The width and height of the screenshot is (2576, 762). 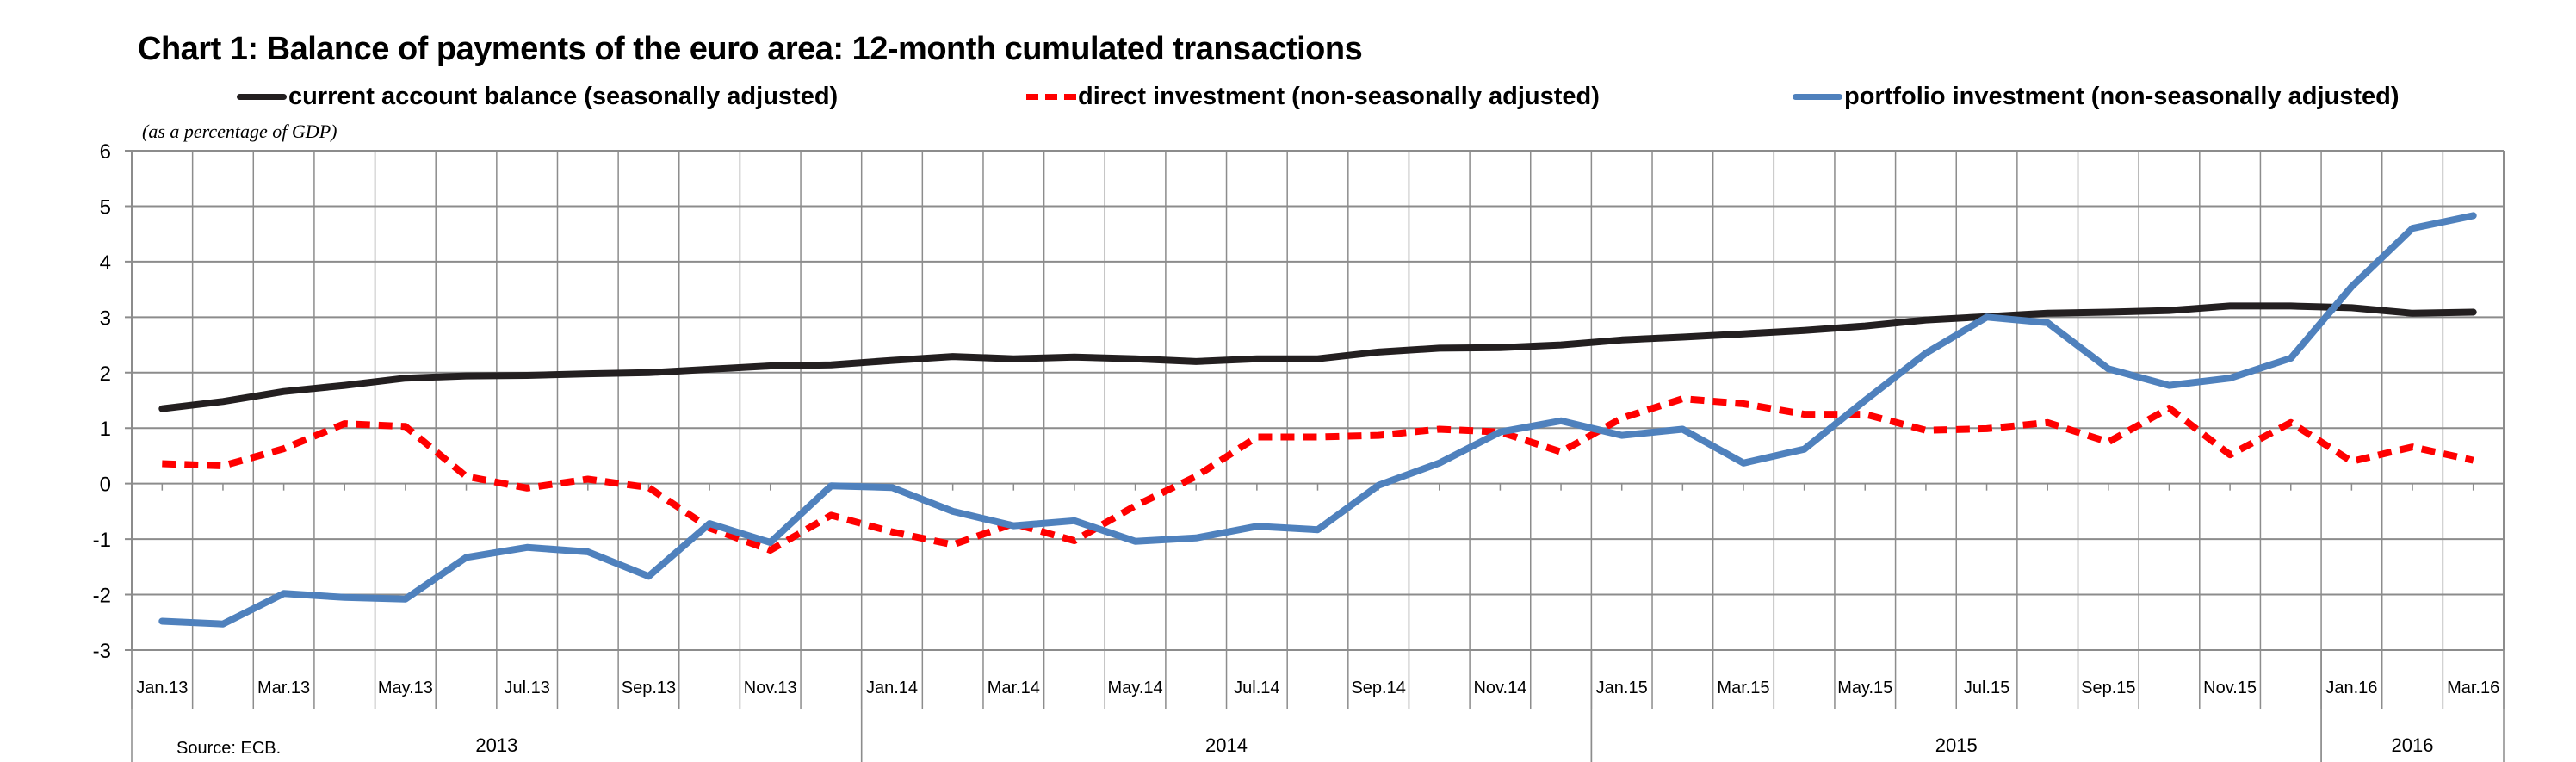 What do you see at coordinates (162, 687) in the screenshot?
I see `x-tick-label: Jan.13` at bounding box center [162, 687].